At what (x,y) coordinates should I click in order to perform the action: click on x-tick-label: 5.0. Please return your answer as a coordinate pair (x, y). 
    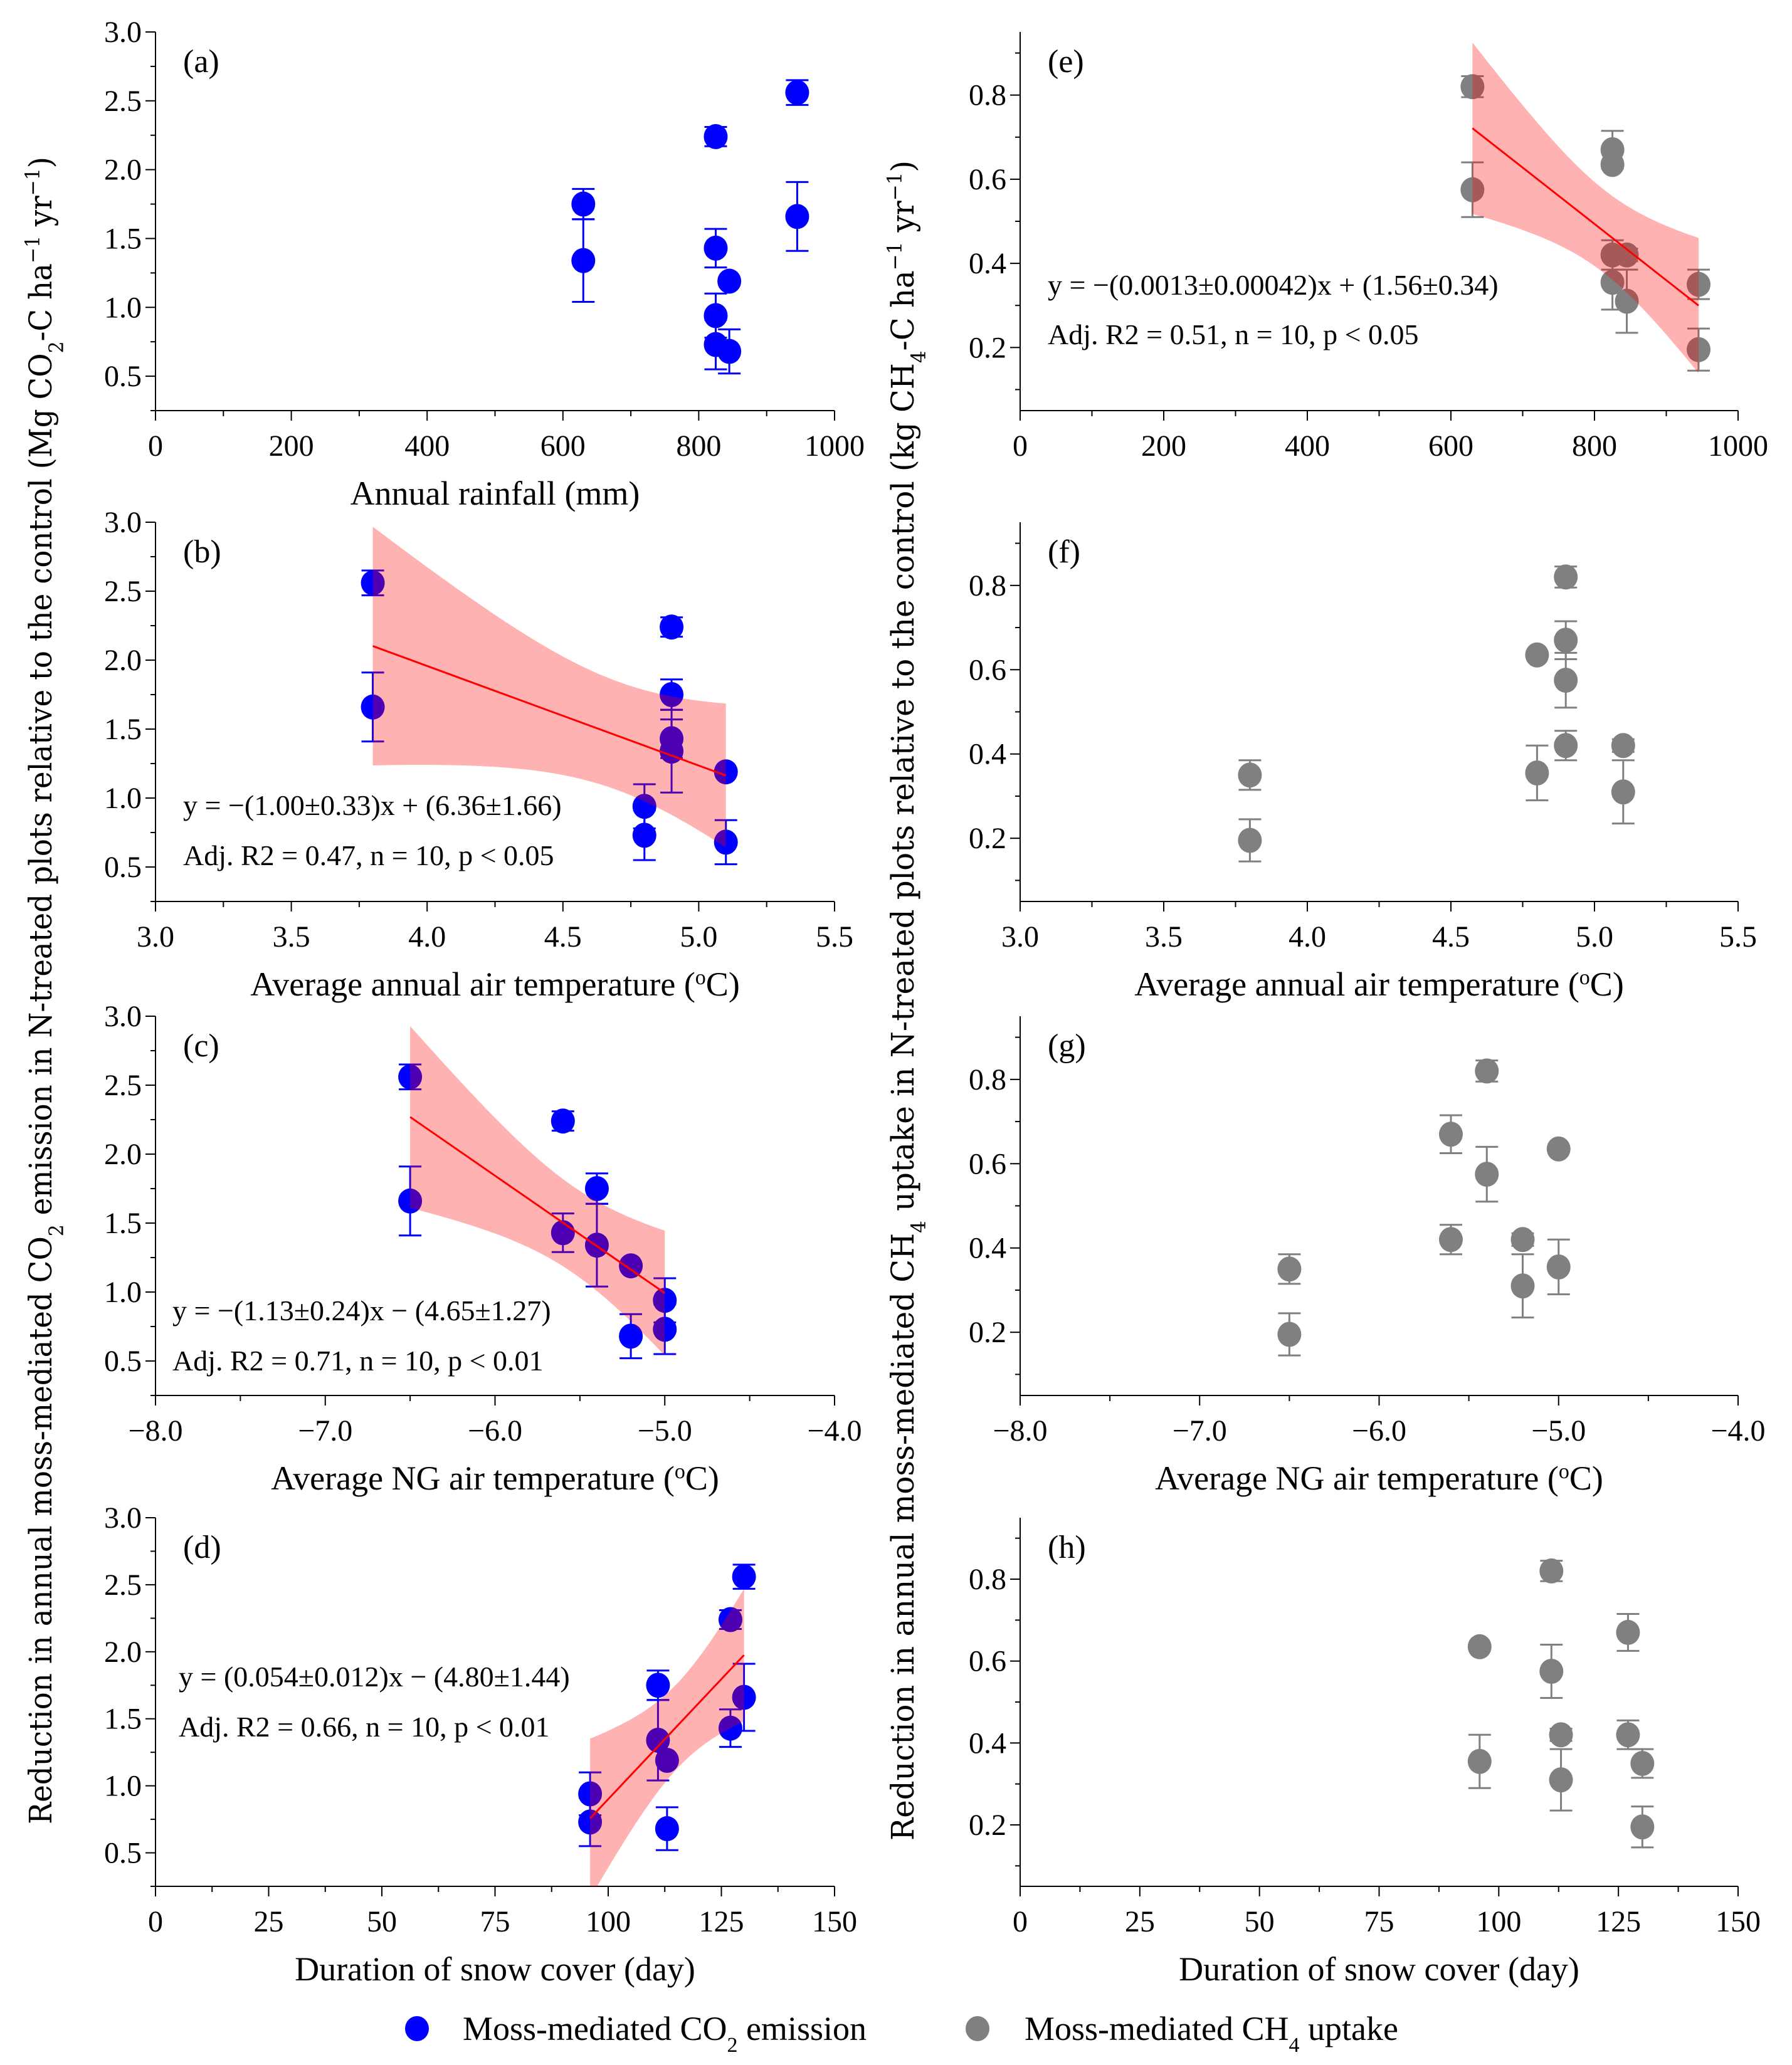
    Looking at the image, I should click on (1594, 937).